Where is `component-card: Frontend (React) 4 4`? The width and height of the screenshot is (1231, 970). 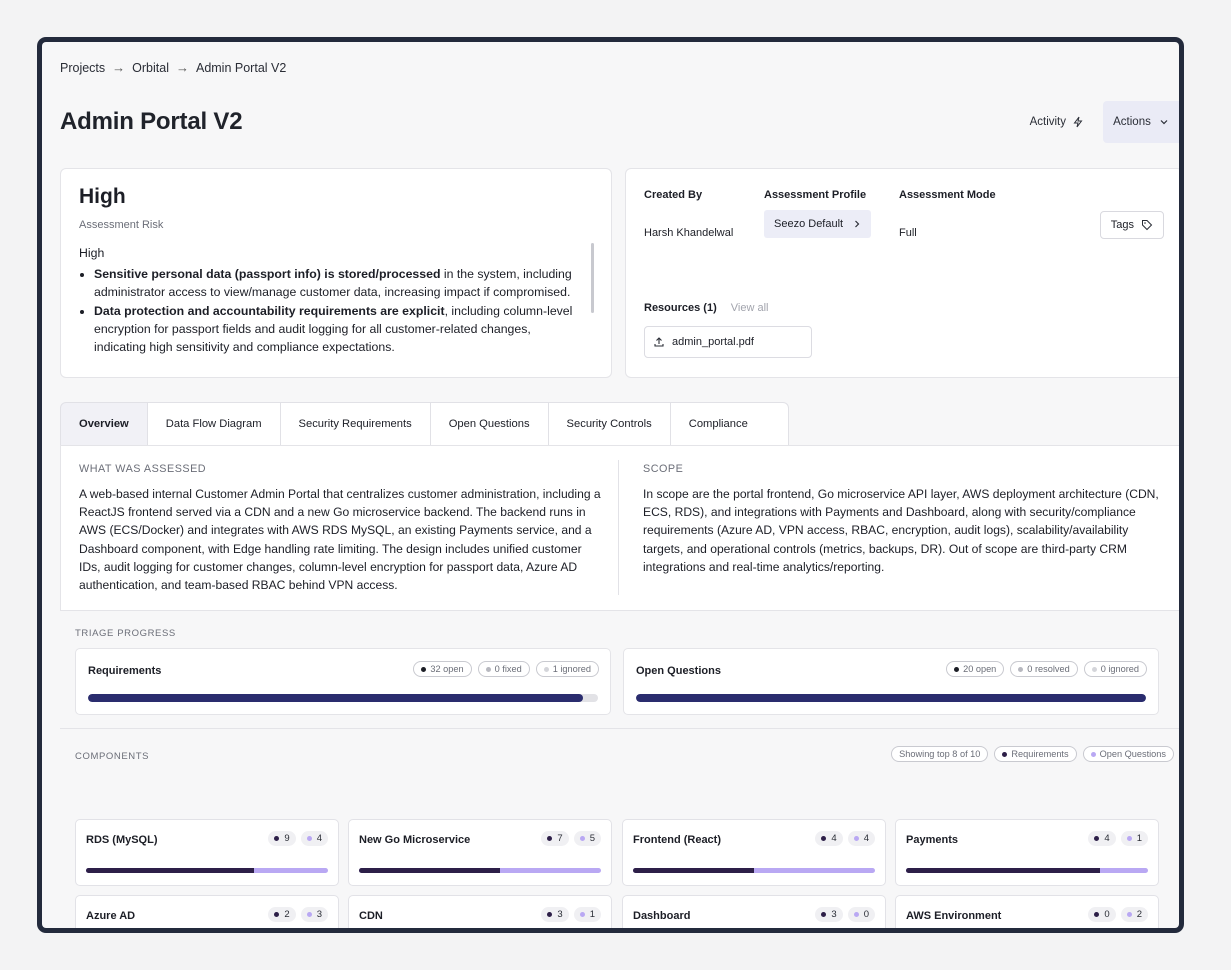 component-card: Frontend (React) 4 4 is located at coordinates (754, 852).